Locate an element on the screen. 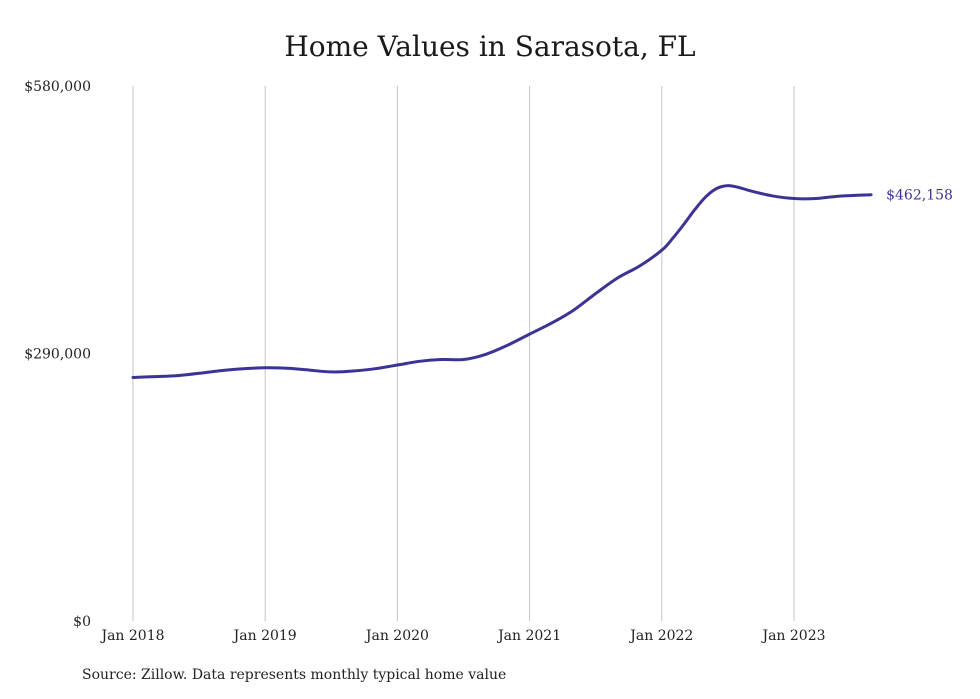 This screenshot has width=980, height=699. x-tick-label: Jan 2020 is located at coordinates (396, 636).